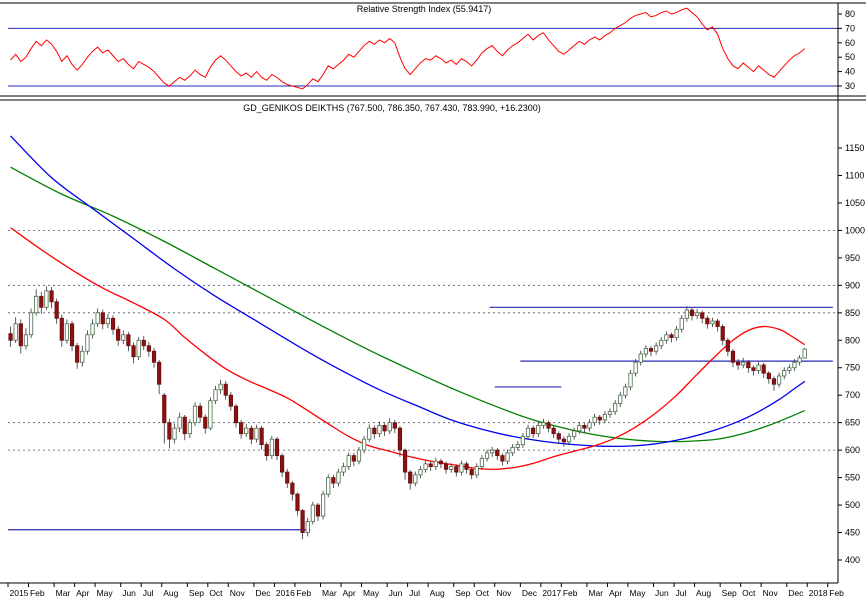  I want to click on price-axis-label: 550, so click(852, 478).